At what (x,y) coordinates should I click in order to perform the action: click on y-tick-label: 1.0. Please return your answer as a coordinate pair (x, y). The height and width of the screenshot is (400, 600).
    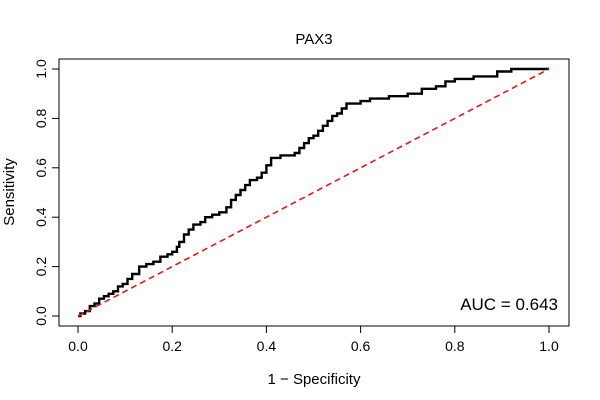
    Looking at the image, I should click on (41, 69).